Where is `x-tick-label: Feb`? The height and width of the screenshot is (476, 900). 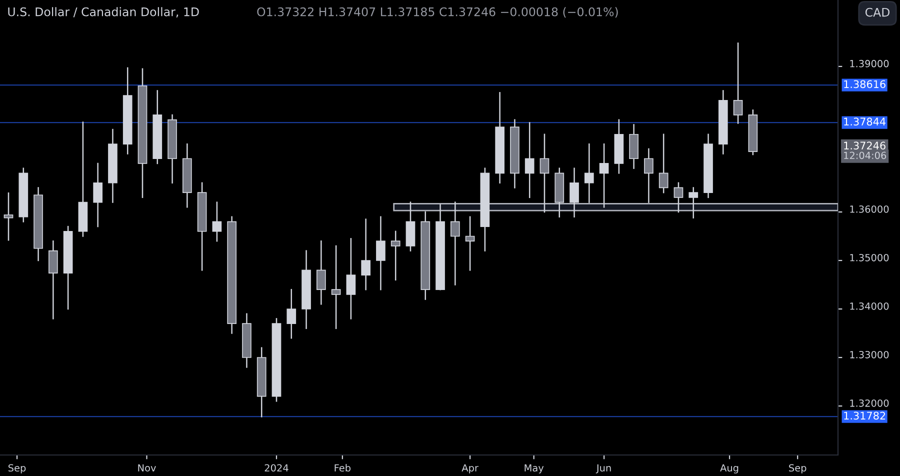 x-tick-label: Feb is located at coordinates (342, 468).